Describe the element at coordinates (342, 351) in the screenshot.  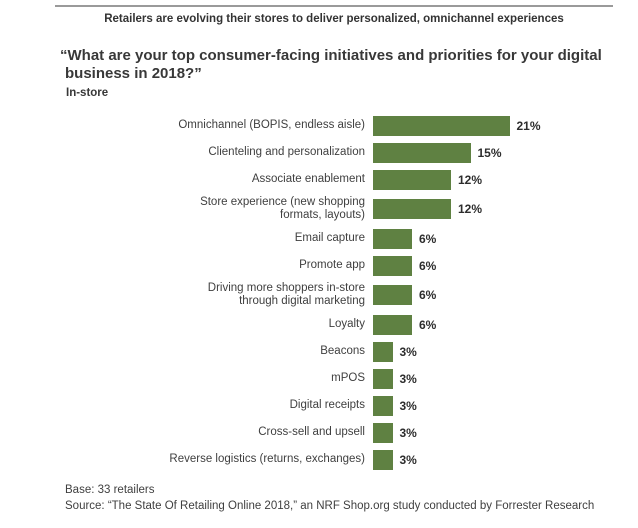
I see `category-label: Beacons` at that location.